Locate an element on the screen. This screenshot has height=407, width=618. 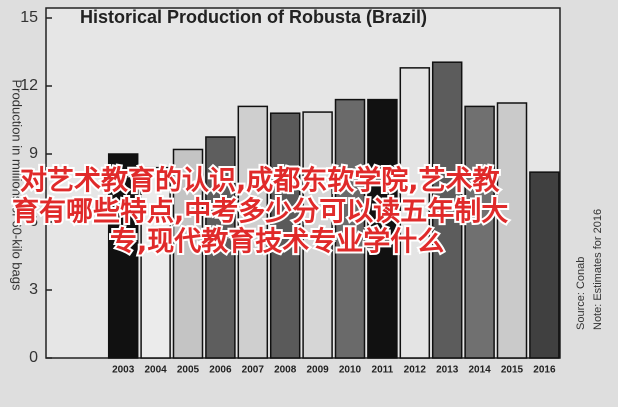
x-tick-label: 2009 is located at coordinates (317, 370).